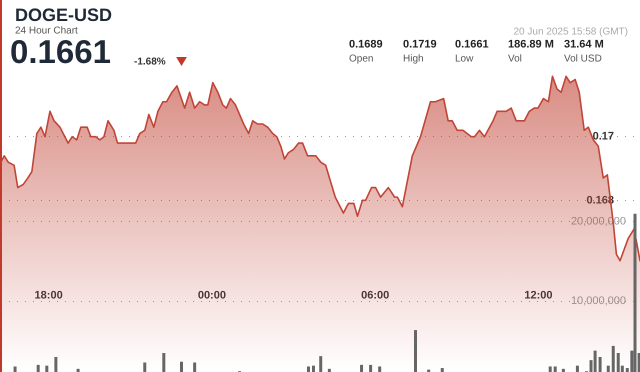 This screenshot has height=372, width=640. Describe the element at coordinates (598, 300) in the screenshot. I see `y2-tick-label: 10,000,000` at that location.